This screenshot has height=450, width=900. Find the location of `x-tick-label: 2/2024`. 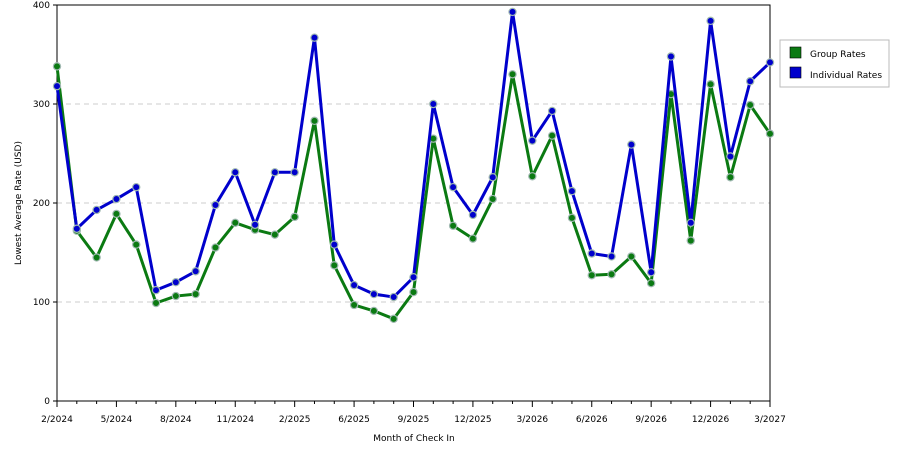

x-tick-label: 2/2024 is located at coordinates (57, 420).